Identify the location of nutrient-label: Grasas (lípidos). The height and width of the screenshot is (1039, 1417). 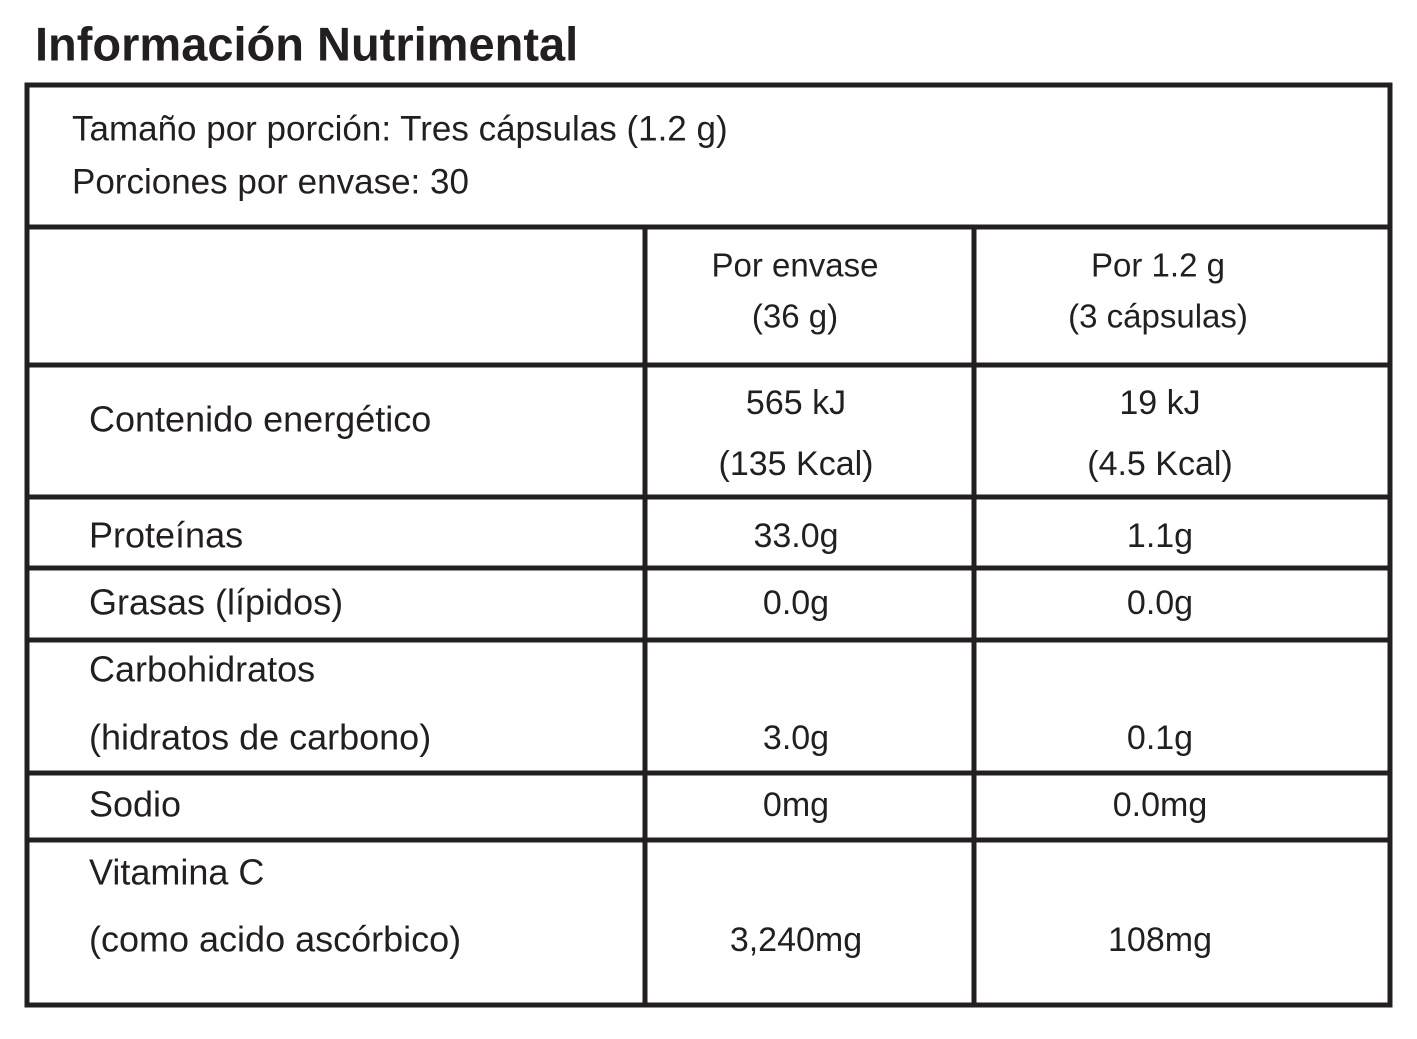
(216, 602).